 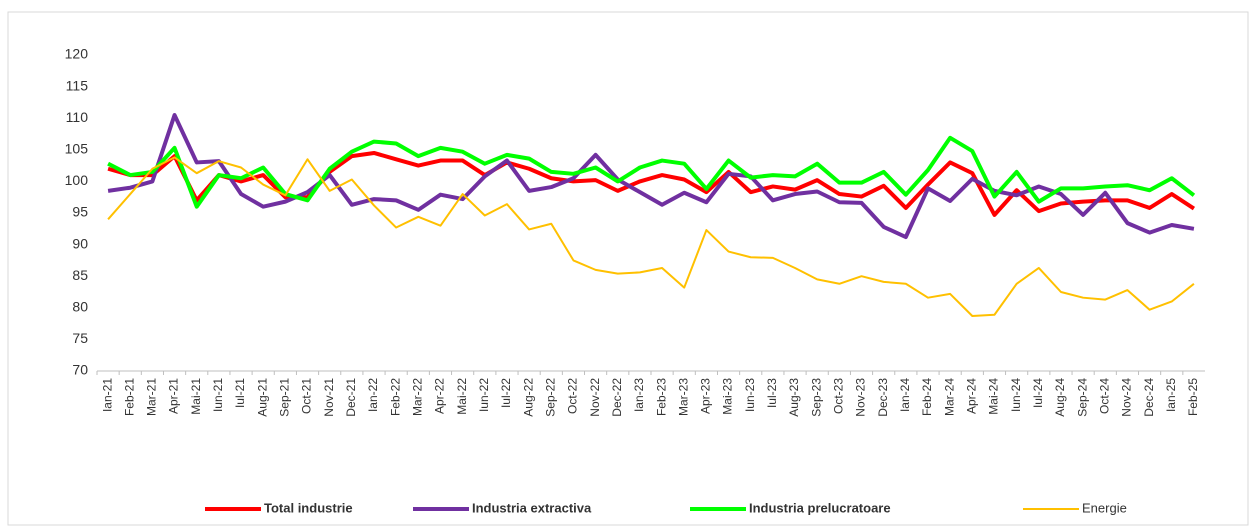 What do you see at coordinates (1193, 397) in the screenshot?
I see `x-tick-label: Feb-25` at bounding box center [1193, 397].